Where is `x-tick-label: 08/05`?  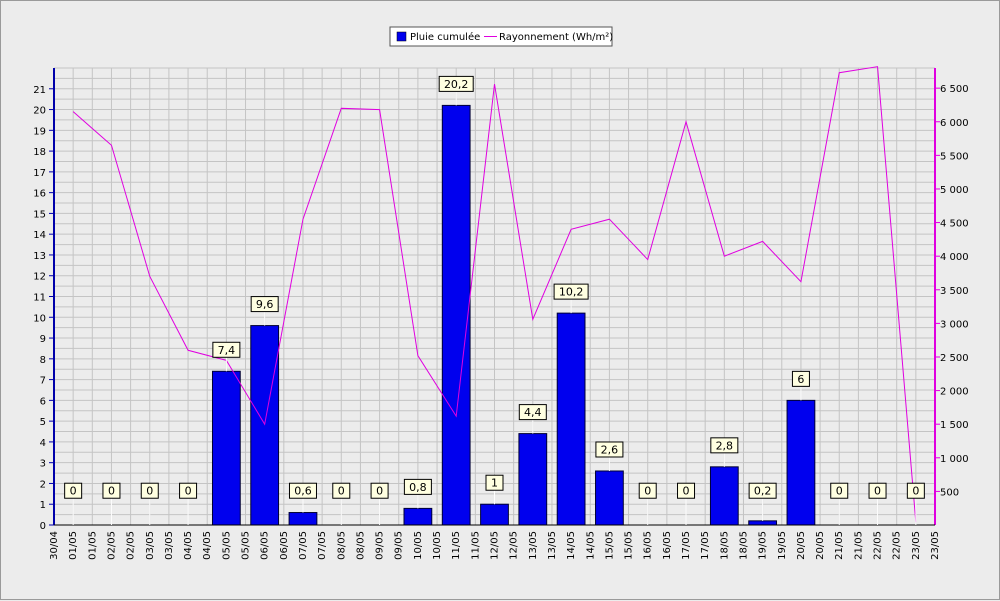 x-tick-label: 08/05 is located at coordinates (360, 545).